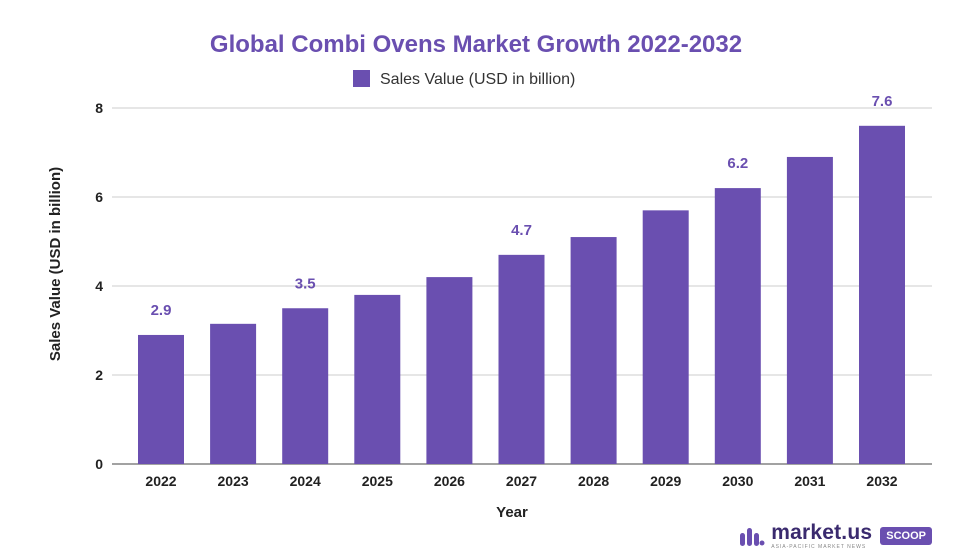 Image resolution: width=960 pixels, height=560 pixels. I want to click on legend-swatch, so click(361, 78).